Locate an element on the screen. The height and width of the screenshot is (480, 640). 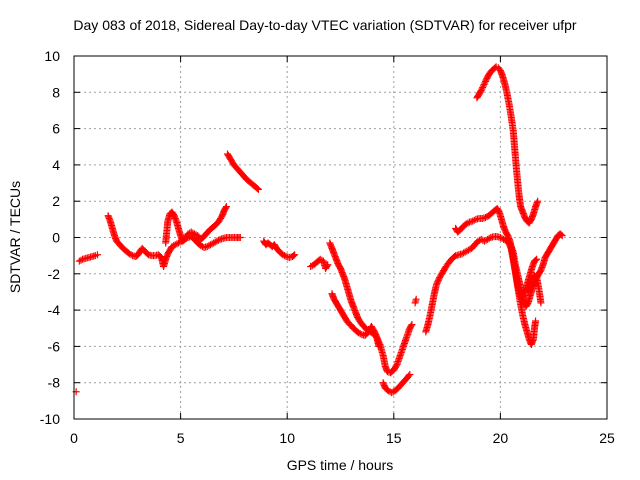
y-tick-label: -2 is located at coordinates (54, 274).